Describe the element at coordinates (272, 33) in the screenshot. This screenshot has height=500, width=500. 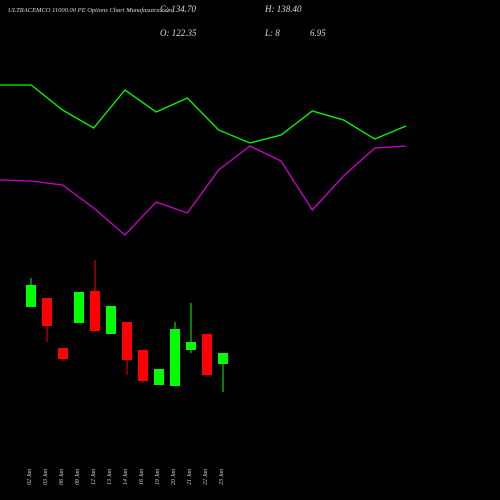
I see `ohlc-label: L: 8` at that location.